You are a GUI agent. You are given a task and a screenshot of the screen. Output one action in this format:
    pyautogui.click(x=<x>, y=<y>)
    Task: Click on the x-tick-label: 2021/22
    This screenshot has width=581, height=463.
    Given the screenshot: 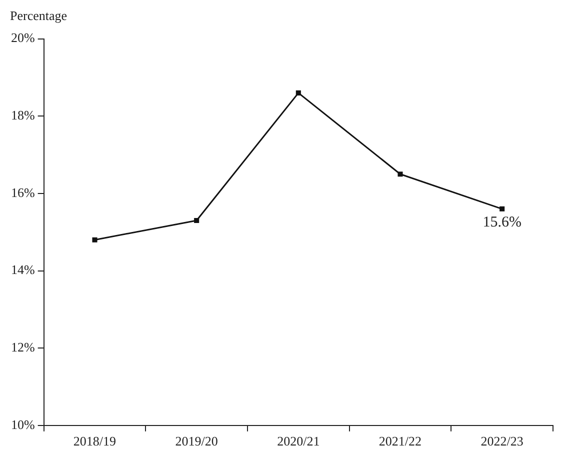 What is the action you would take?
    pyautogui.click(x=400, y=441)
    